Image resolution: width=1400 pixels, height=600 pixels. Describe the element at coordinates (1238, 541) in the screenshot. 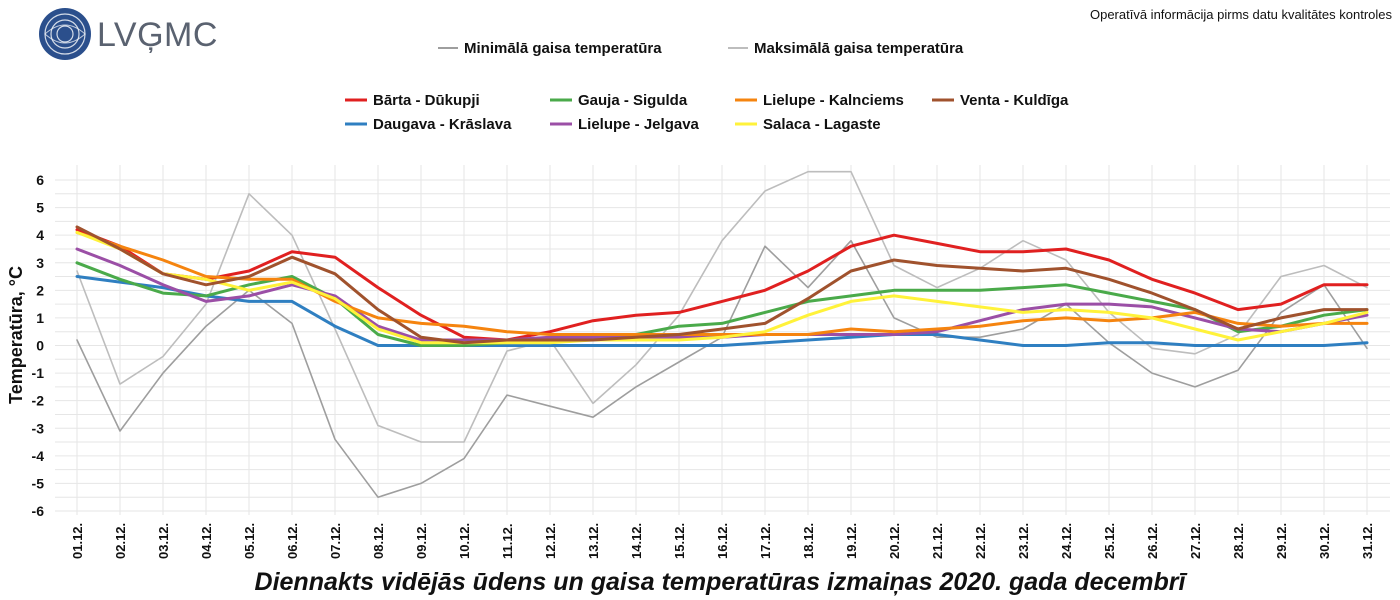

I see `x-tick-label: 28.12.` at that location.